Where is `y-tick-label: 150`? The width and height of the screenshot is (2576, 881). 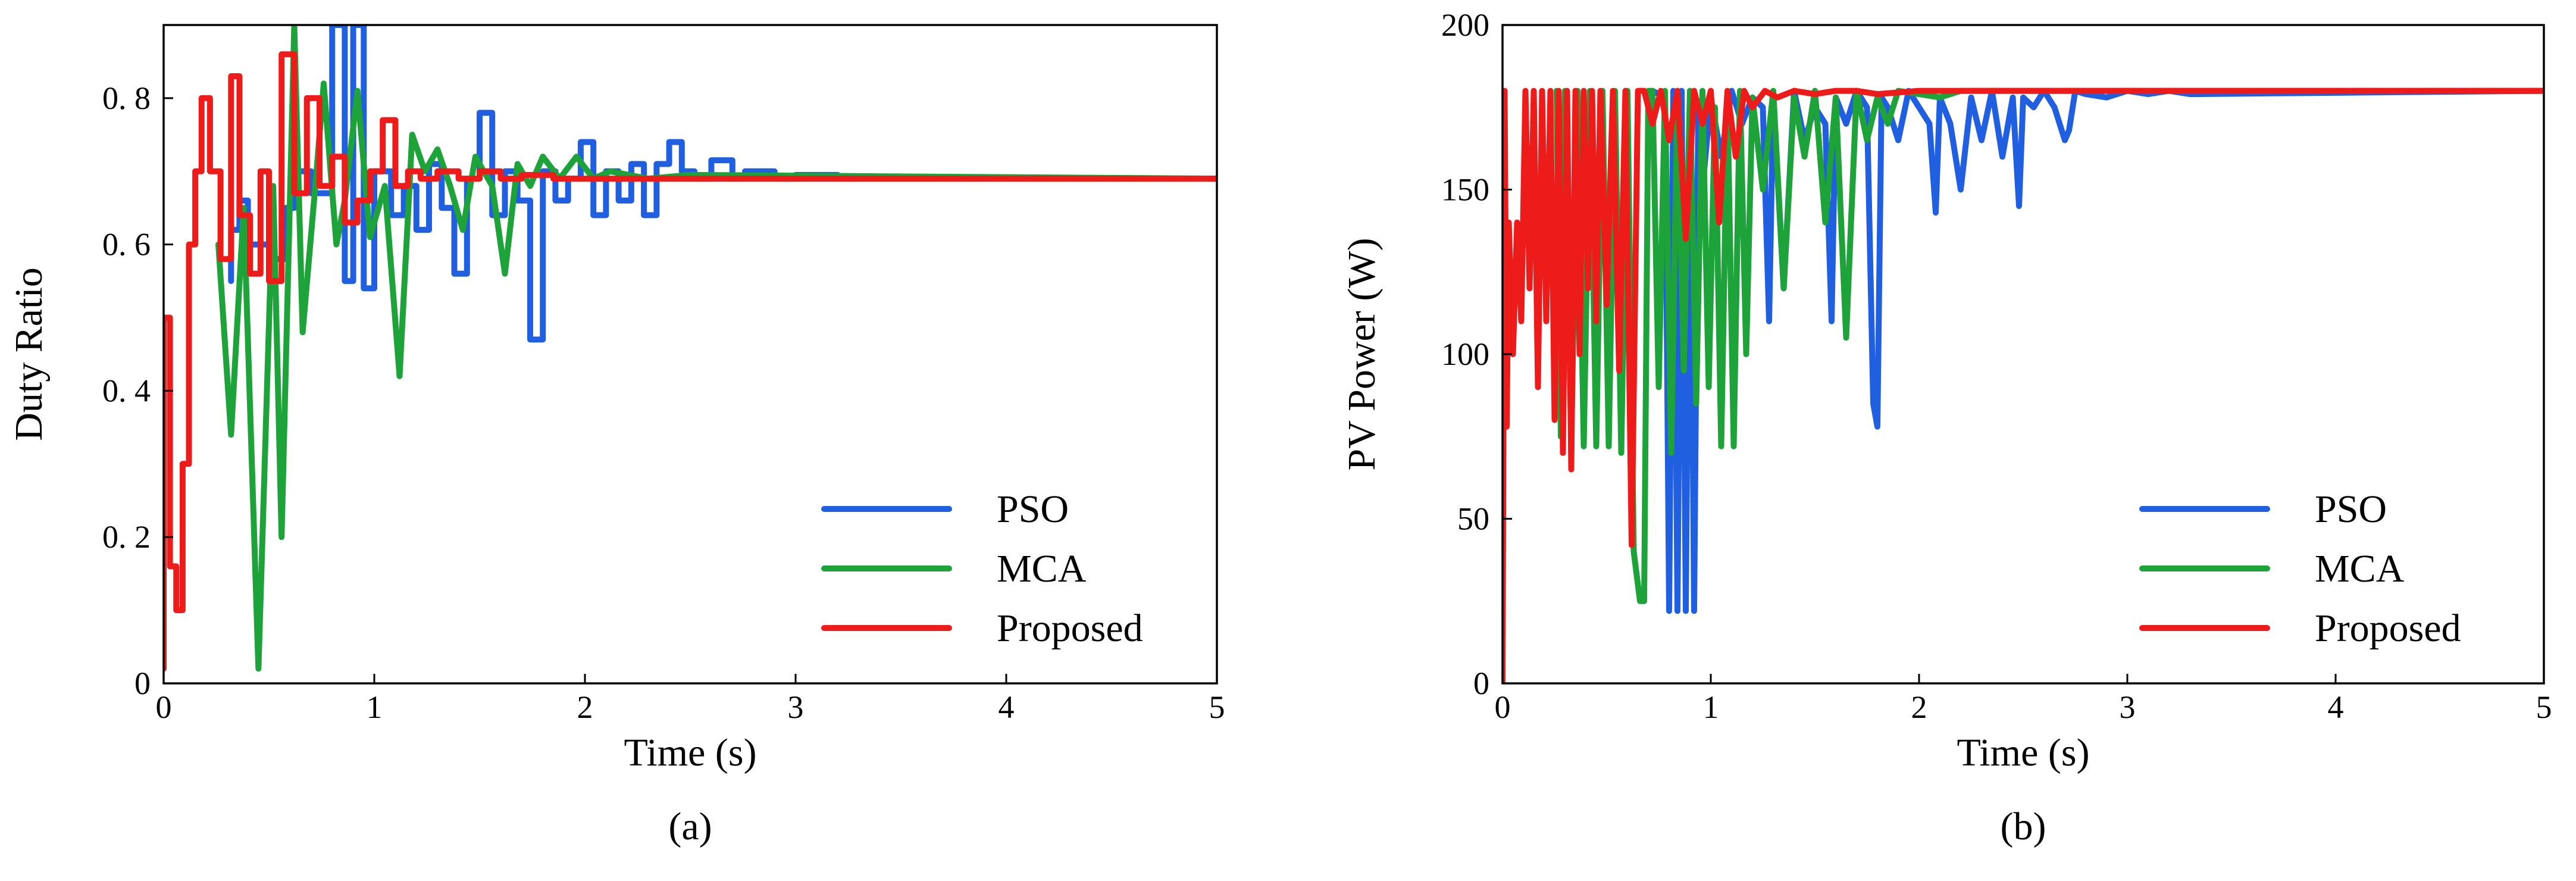
y-tick-label: 150 is located at coordinates (1465, 190).